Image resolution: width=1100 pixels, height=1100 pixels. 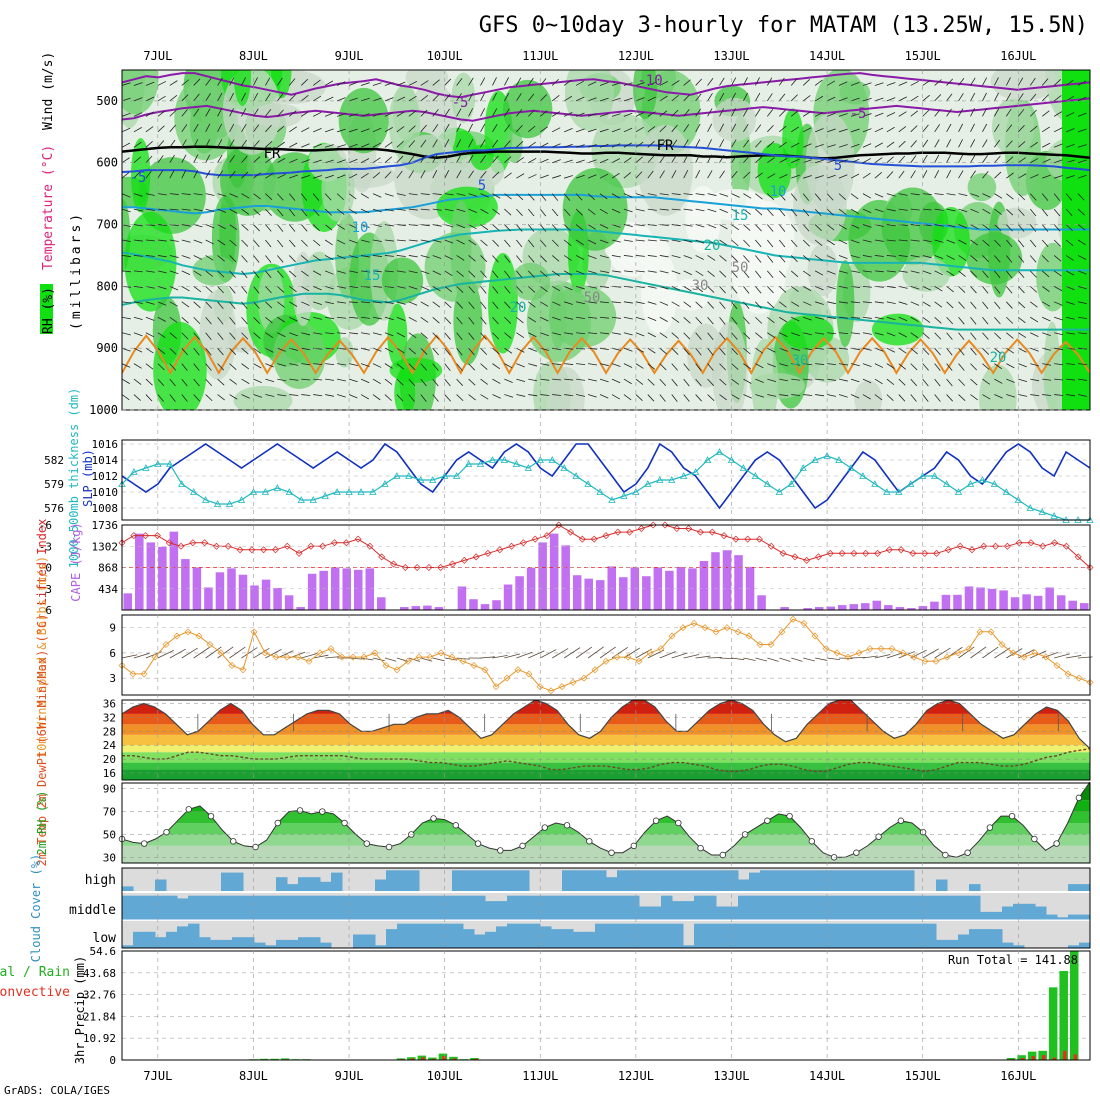 What do you see at coordinates (412, 1059) in the screenshot?
I see `precip-convective-bar` at bounding box center [412, 1059].